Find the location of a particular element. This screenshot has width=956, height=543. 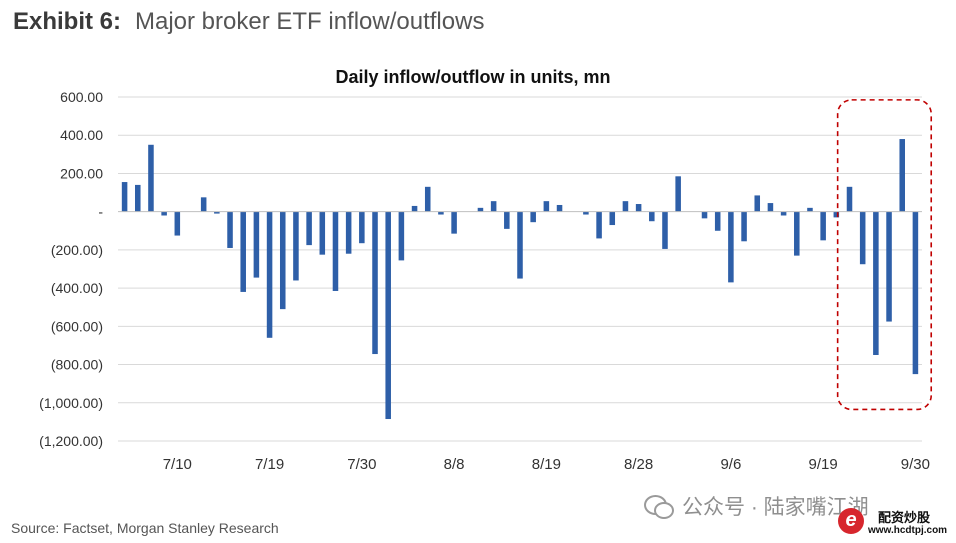

wechat-icon is located at coordinates (659, 506).